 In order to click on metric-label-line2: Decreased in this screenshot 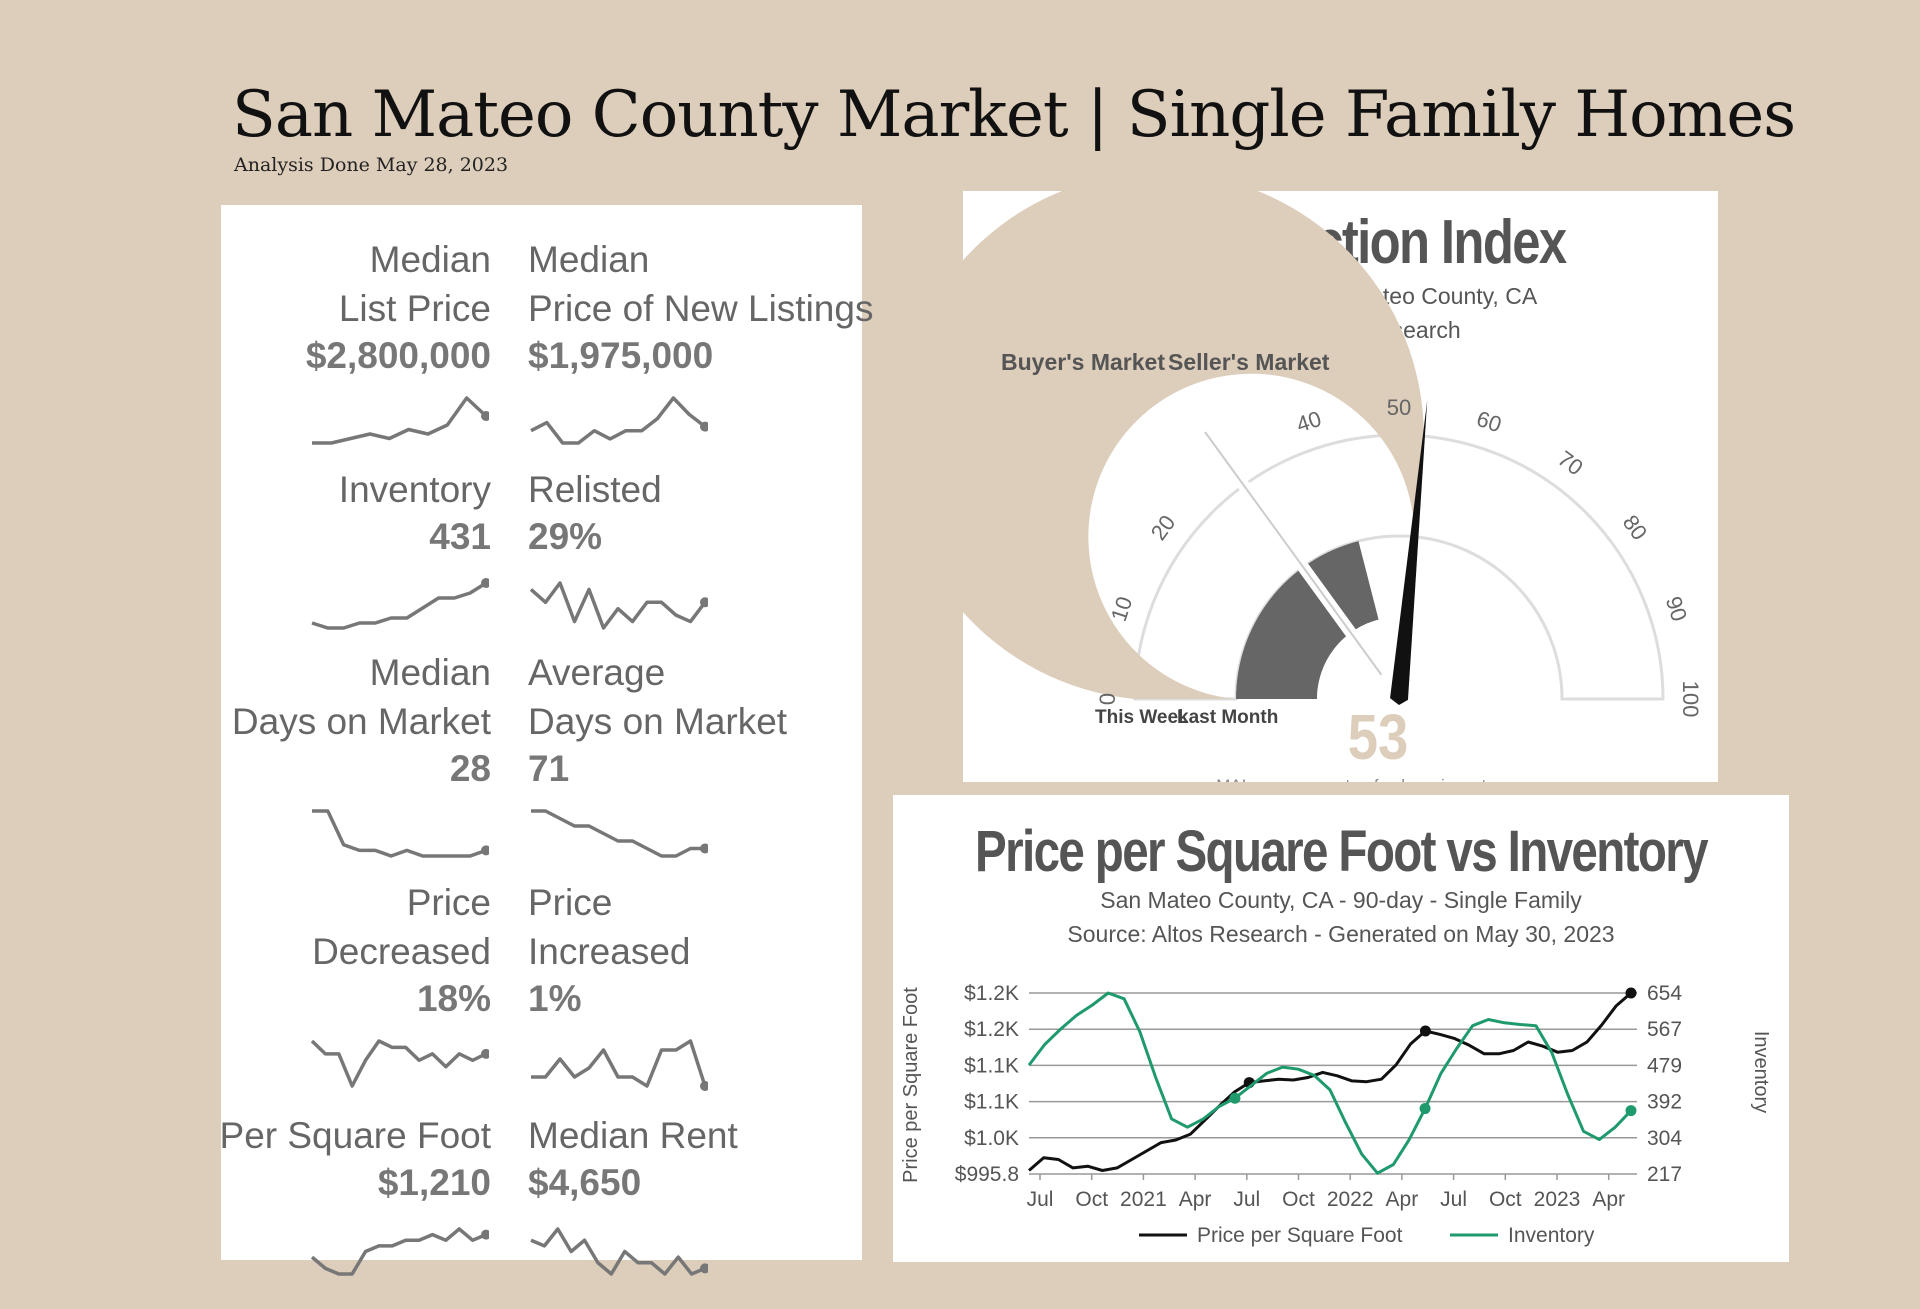, I will do `click(401, 951)`.